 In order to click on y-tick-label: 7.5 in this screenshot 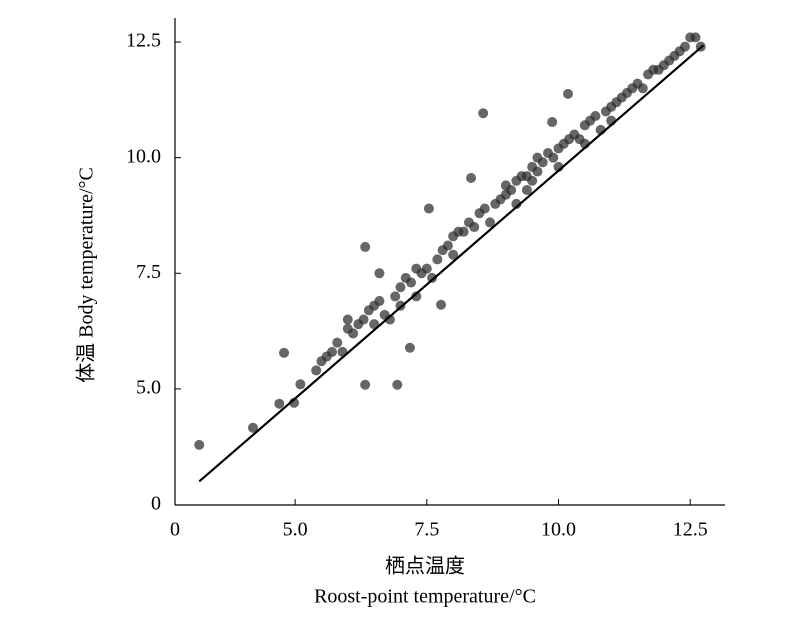, I will do `click(148, 272)`.